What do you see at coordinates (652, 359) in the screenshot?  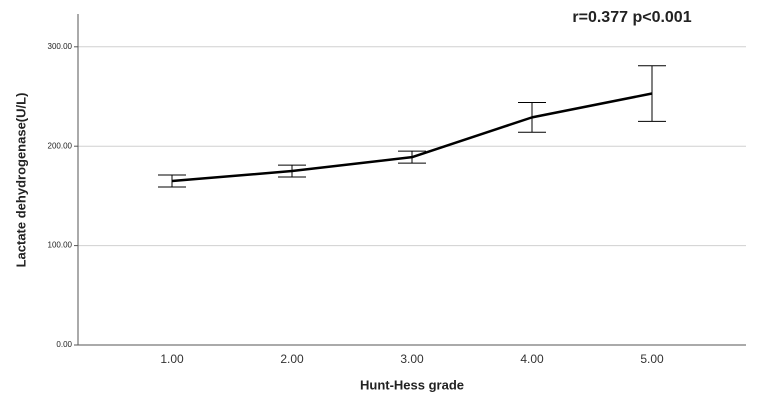 I see `x-tick-label: 5.00` at bounding box center [652, 359].